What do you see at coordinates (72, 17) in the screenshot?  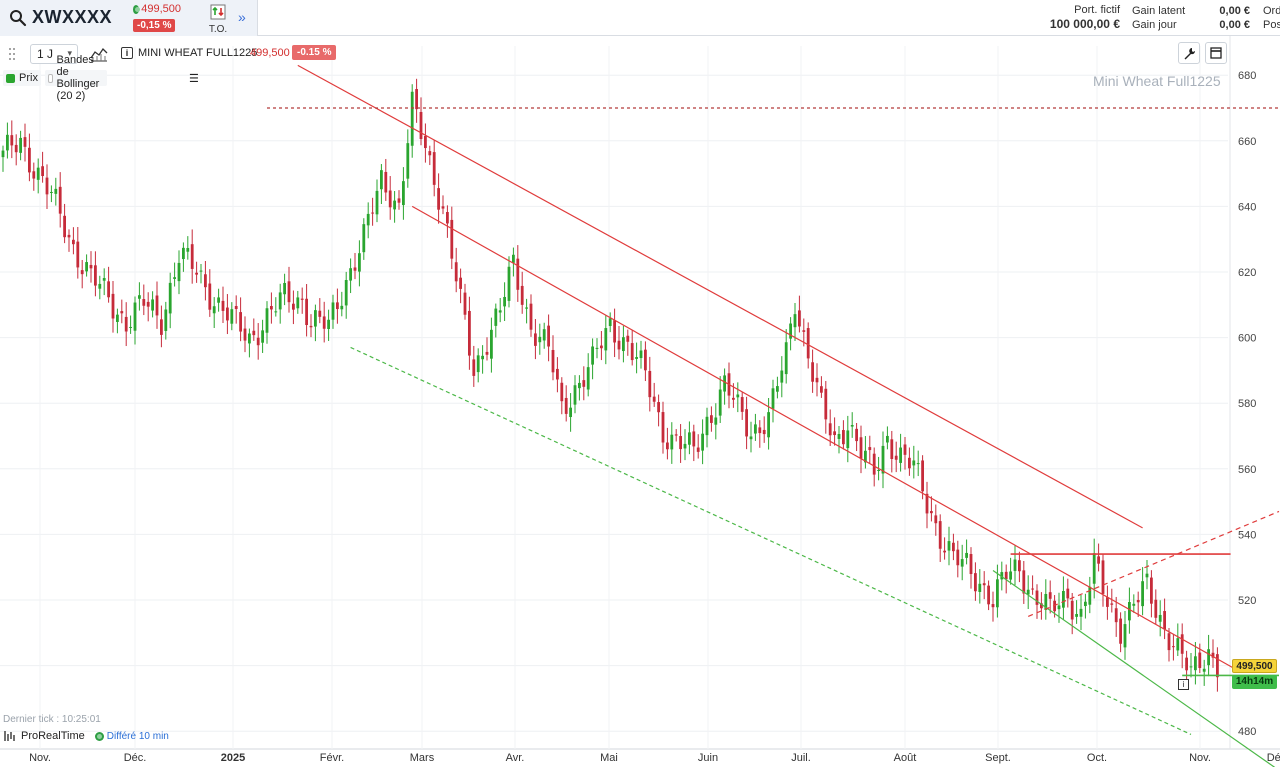 I see `ticker-symbol: XWXXXX` at bounding box center [72, 17].